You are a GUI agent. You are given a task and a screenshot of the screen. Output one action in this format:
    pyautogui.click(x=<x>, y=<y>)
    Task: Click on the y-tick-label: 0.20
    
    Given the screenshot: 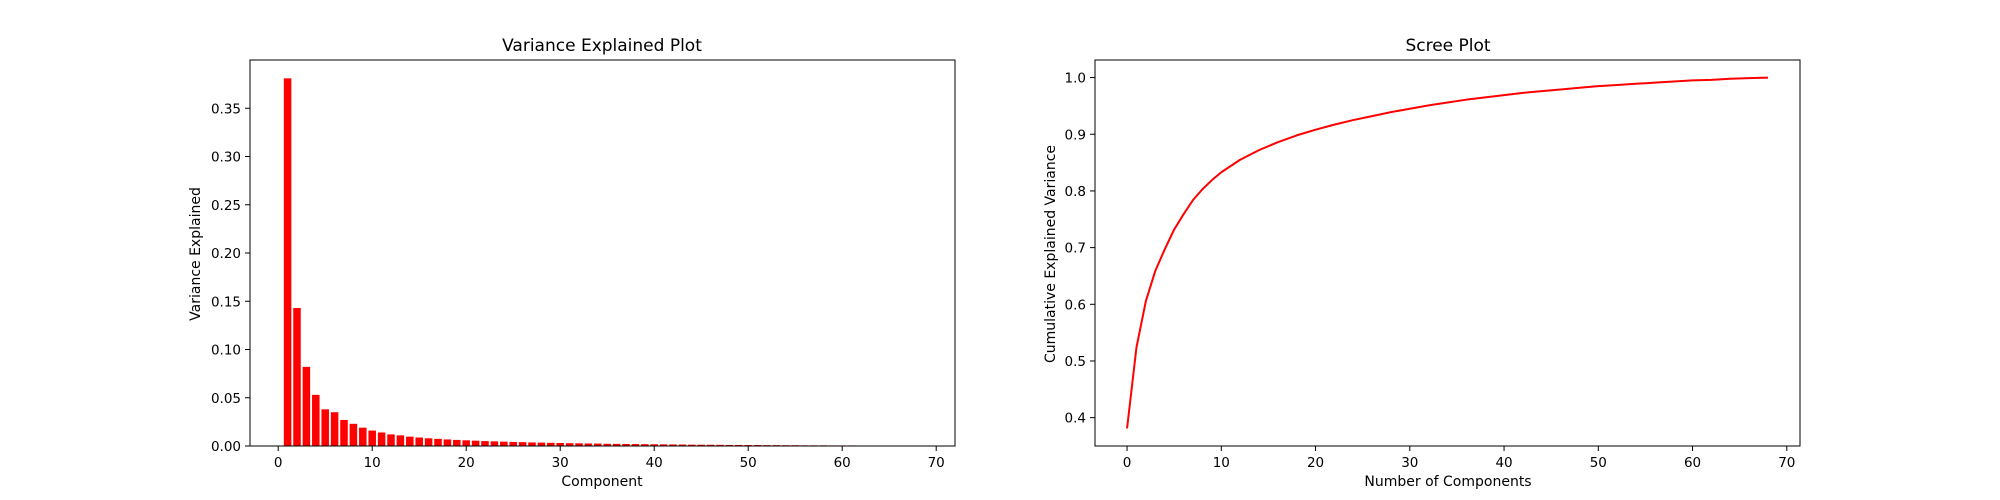 What is the action you would take?
    pyautogui.click(x=226, y=254)
    